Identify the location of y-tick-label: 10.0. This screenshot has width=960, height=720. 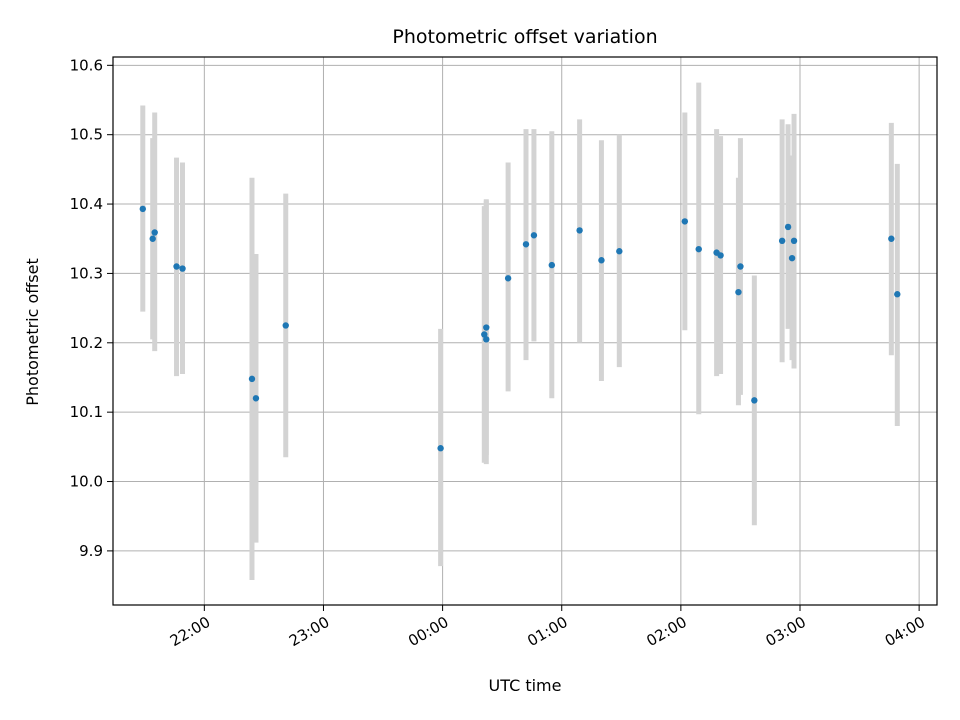
(86, 482).